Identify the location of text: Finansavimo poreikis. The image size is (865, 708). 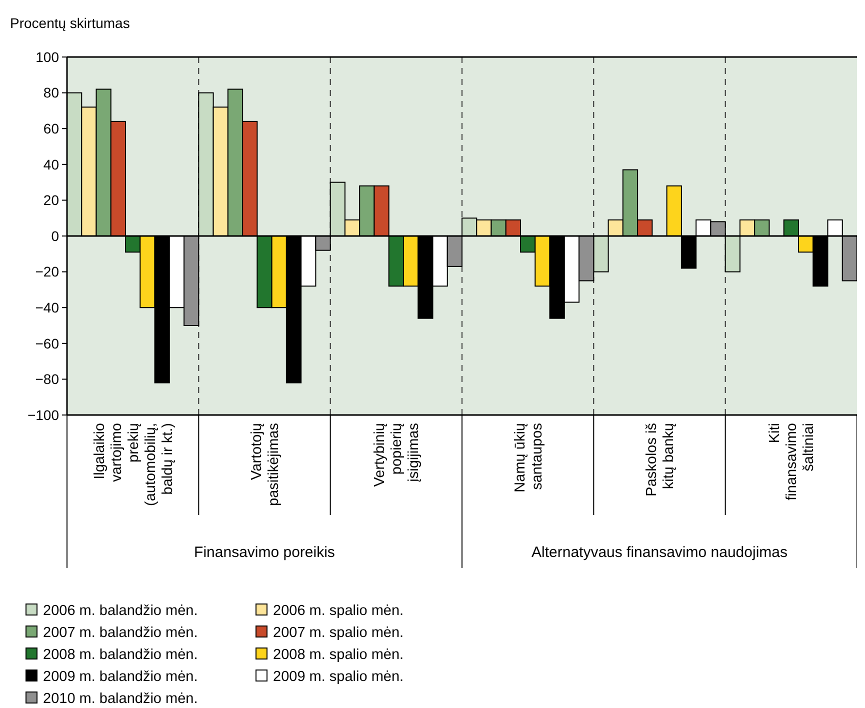
(264, 552).